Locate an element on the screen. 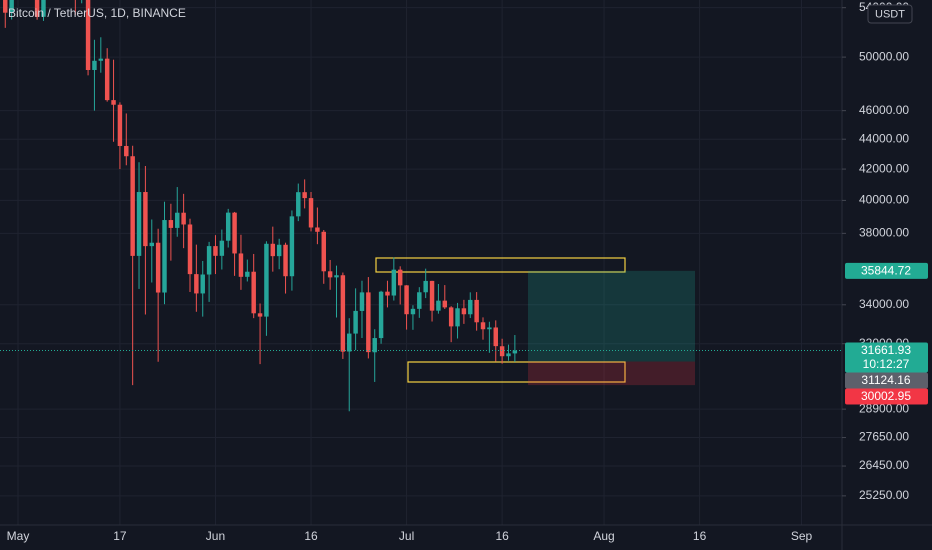 This screenshot has width=932, height=550. y-tick-label: 38000.00 is located at coordinates (884, 233).